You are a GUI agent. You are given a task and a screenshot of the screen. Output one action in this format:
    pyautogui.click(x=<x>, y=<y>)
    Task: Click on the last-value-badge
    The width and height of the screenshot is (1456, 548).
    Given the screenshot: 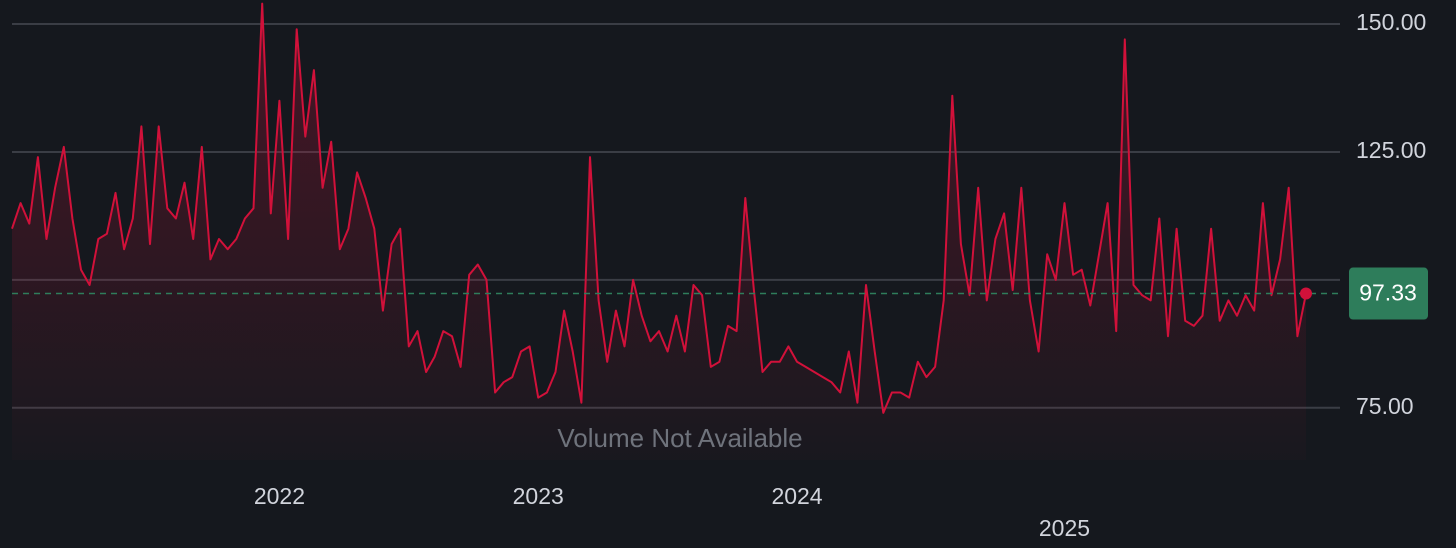 What is the action you would take?
    pyautogui.click(x=1388, y=293)
    